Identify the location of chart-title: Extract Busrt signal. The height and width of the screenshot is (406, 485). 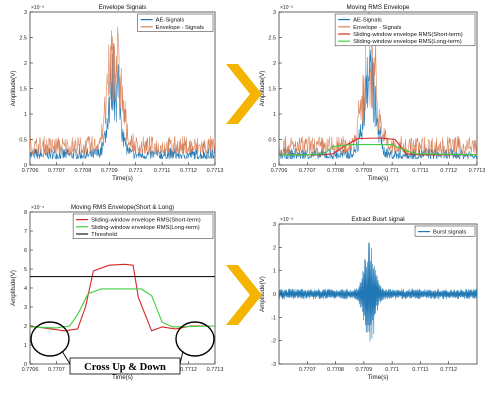
(377, 219).